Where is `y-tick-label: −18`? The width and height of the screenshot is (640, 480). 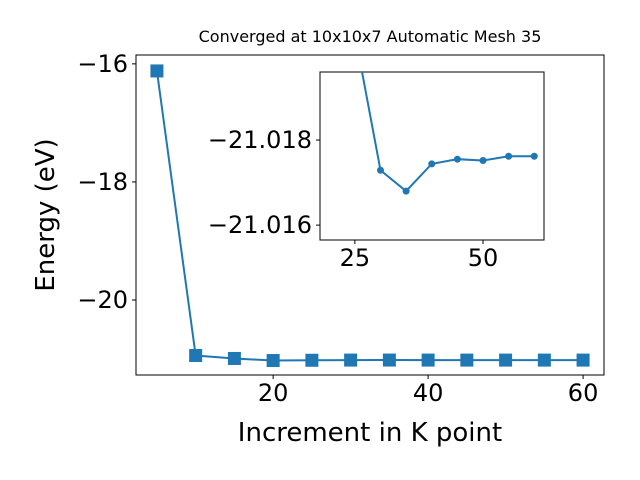
y-tick-label: −18 is located at coordinates (102, 182).